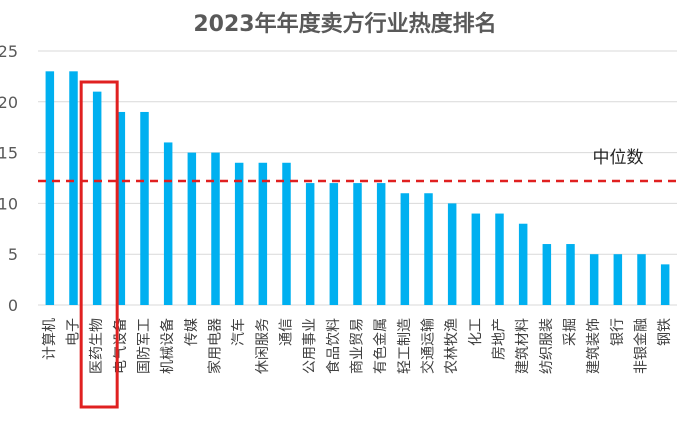 Image resolution: width=691 pixels, height=421 pixels. What do you see at coordinates (74, 332) in the screenshot?
I see `x-tick-label: 电子` at bounding box center [74, 332].